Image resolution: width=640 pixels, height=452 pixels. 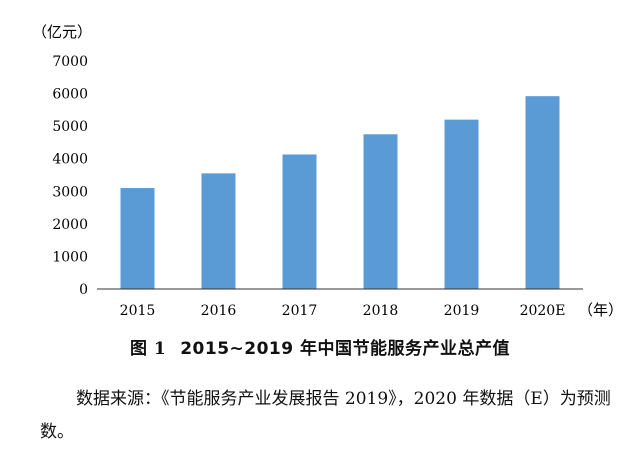 What do you see at coordinates (137, 238) in the screenshot?
I see `bar-2015` at bounding box center [137, 238].